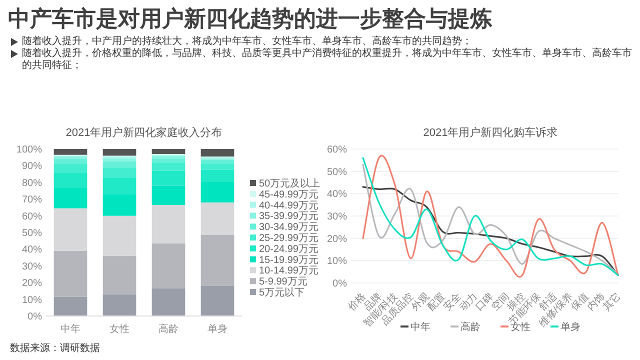  I want to click on legend-label: 45-49.99万元, so click(288, 194).